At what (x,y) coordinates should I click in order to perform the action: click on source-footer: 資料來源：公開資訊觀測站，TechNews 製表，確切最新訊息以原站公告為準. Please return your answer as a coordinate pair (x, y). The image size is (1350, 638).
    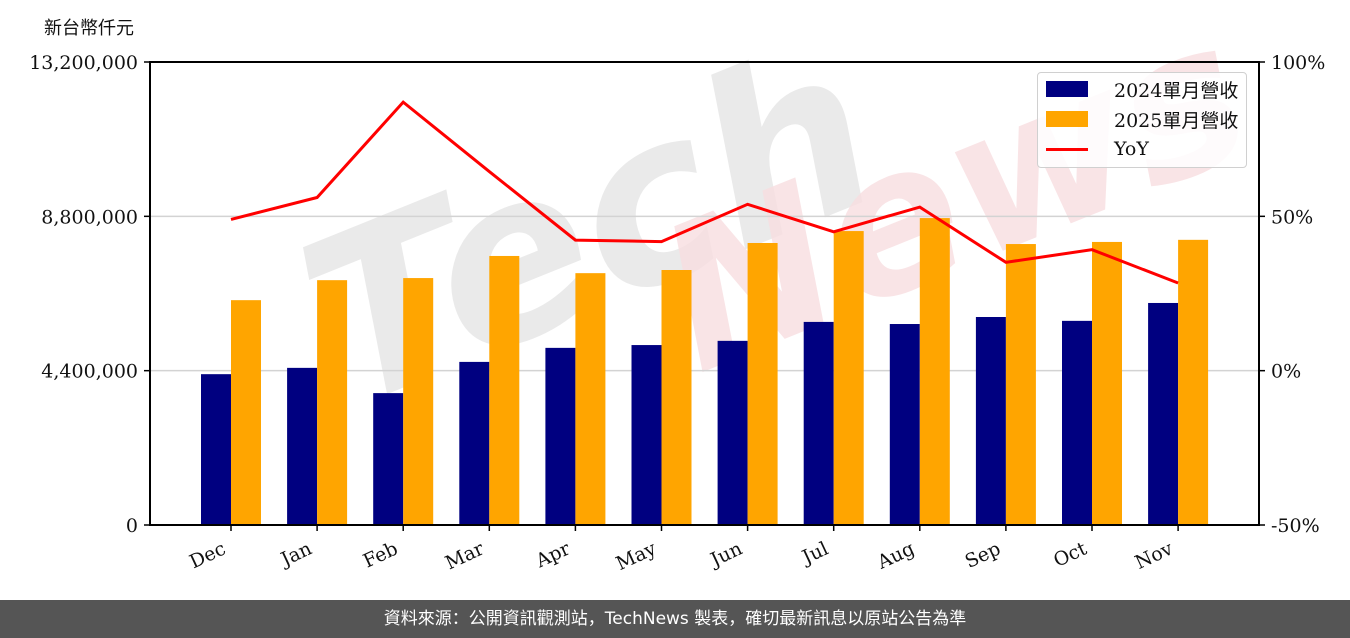
    Looking at the image, I should click on (675, 619).